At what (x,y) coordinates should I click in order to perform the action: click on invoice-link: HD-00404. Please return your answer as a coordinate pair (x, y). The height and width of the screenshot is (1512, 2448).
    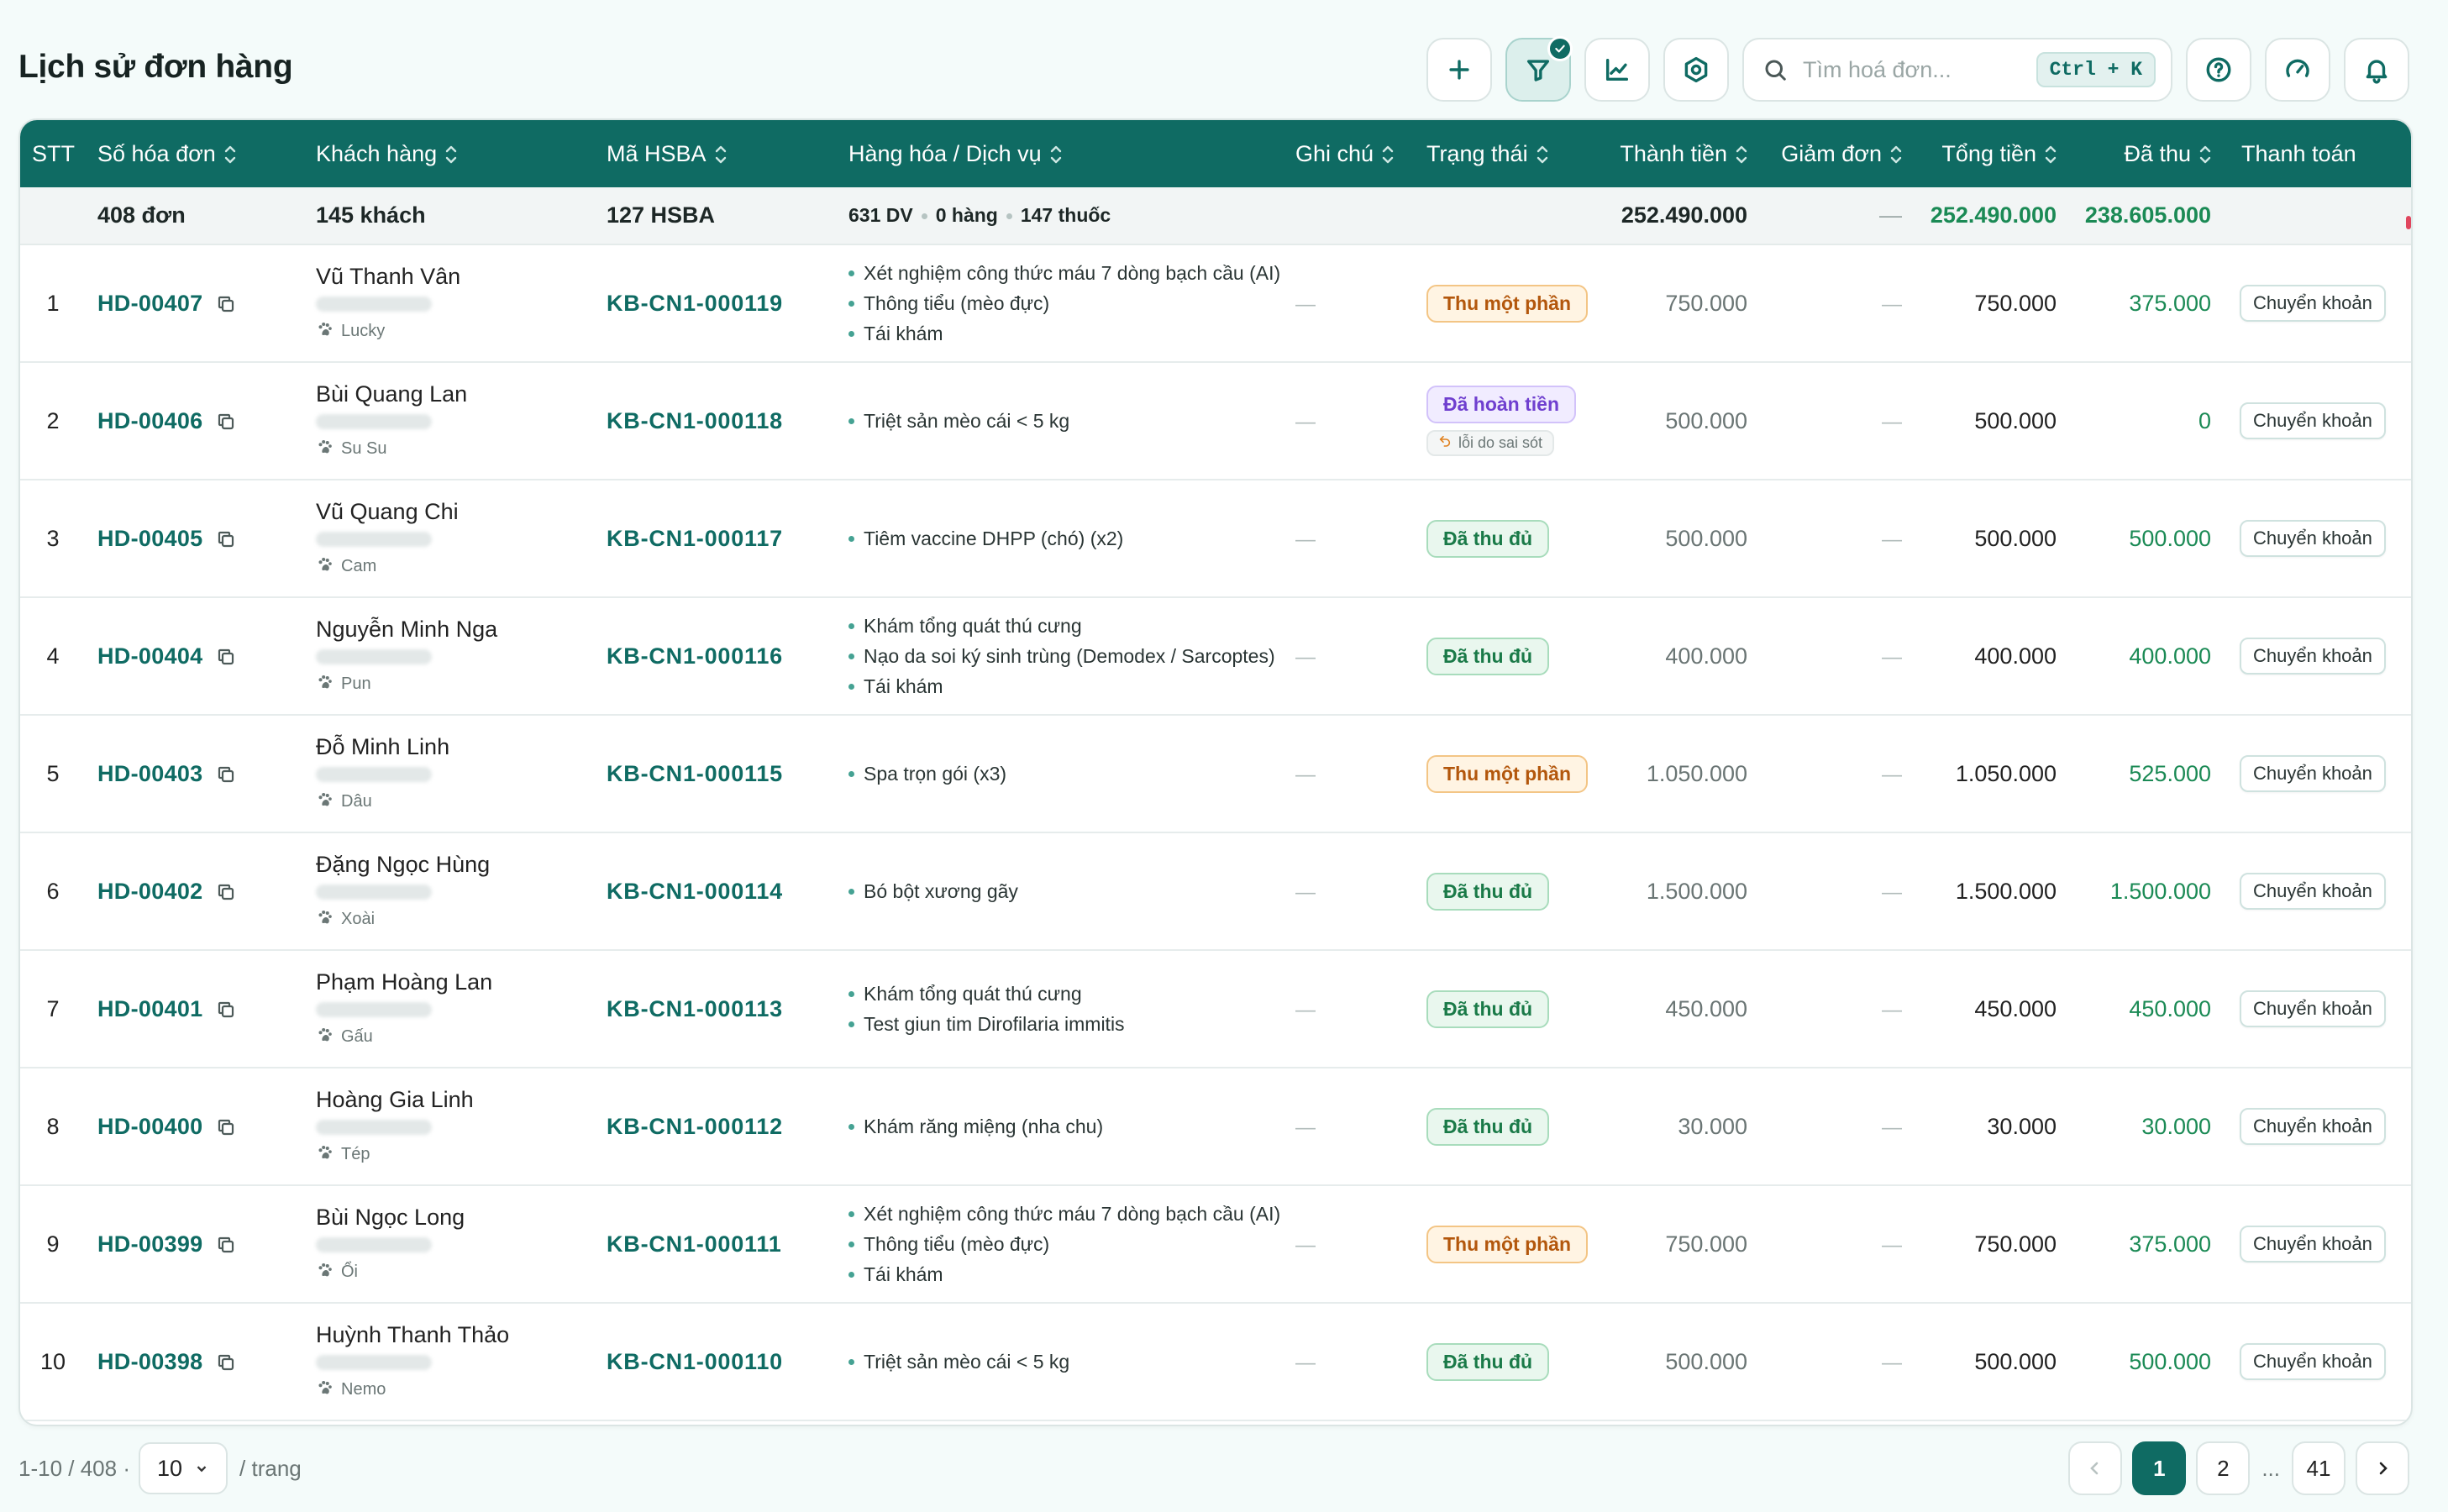
    Looking at the image, I should click on (150, 656).